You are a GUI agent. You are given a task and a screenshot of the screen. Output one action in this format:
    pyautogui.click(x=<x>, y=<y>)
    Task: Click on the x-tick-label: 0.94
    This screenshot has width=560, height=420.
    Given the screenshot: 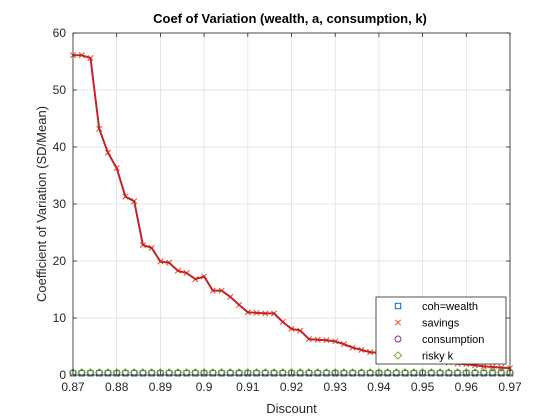 What is the action you would take?
    pyautogui.click(x=379, y=387)
    